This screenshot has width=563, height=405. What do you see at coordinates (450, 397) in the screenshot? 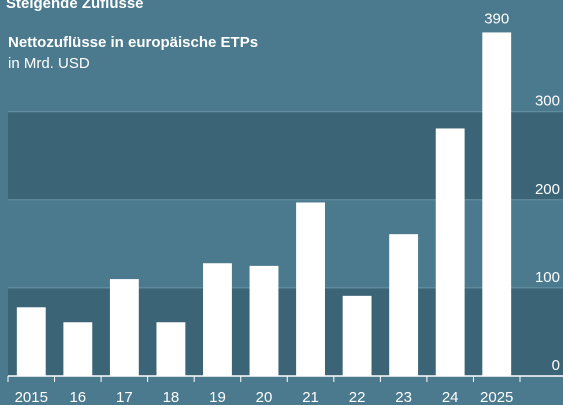
I see `x-tick-label: 24` at bounding box center [450, 397].